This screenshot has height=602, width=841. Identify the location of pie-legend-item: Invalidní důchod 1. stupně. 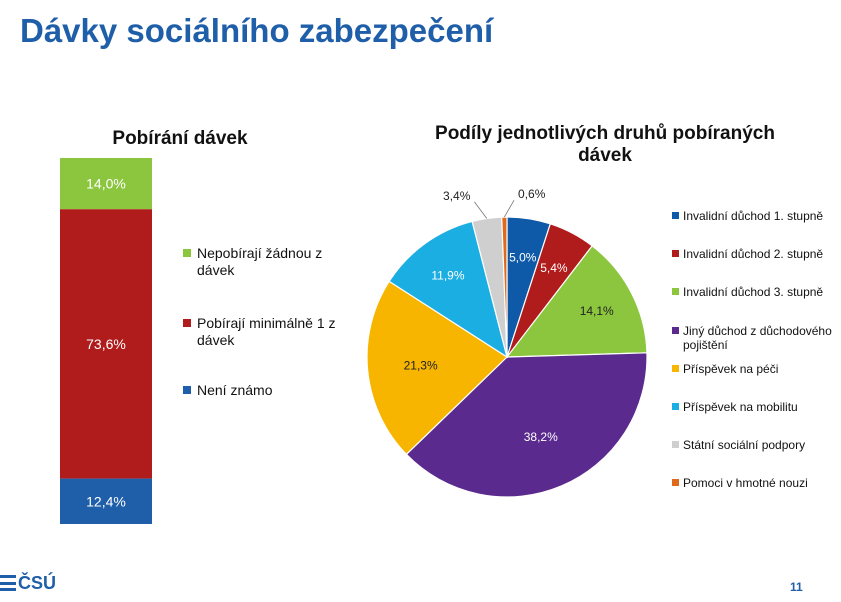
(756, 216).